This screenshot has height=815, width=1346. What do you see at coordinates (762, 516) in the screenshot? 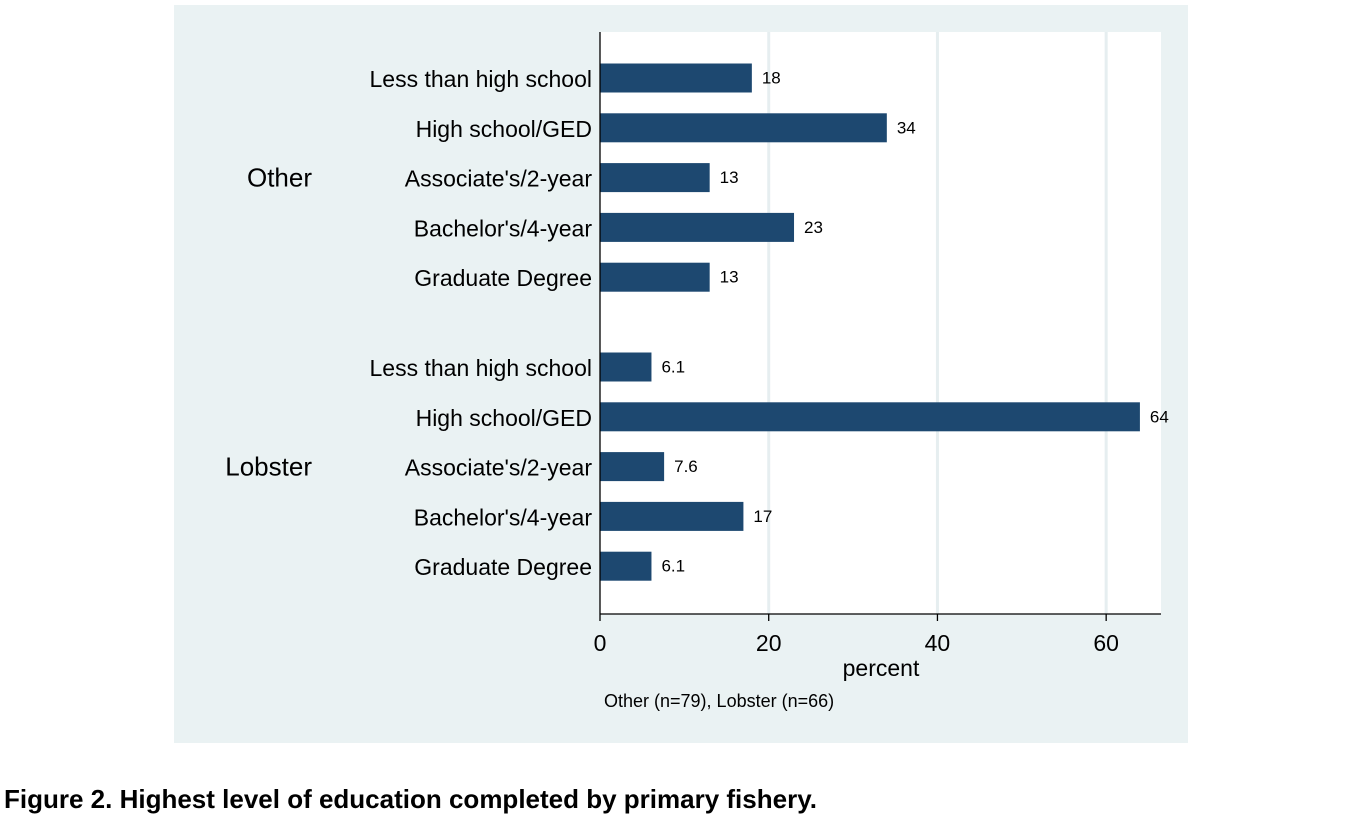
I see `data-label: 17` at bounding box center [762, 516].